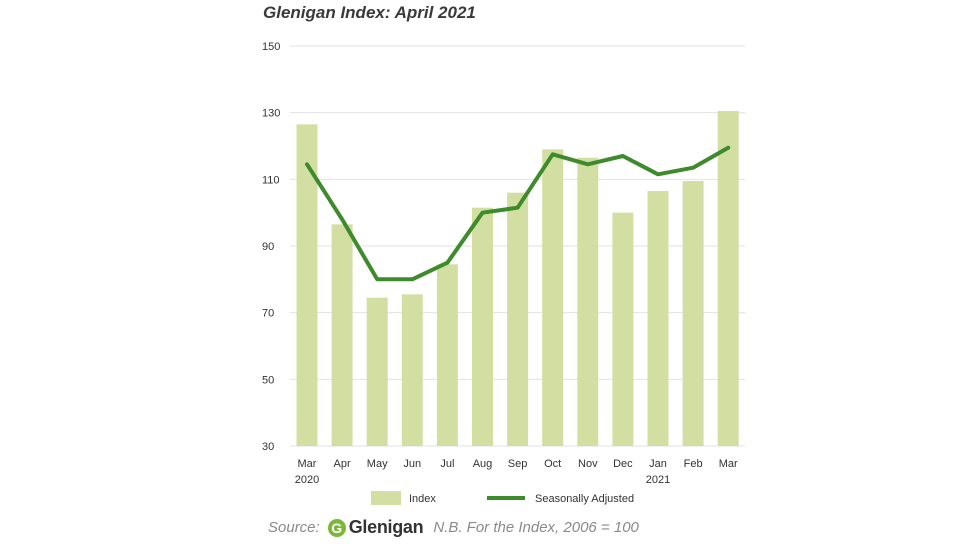 The height and width of the screenshot is (548, 963). Describe the element at coordinates (336, 527) in the screenshot. I see `glenigan-logo-icon: G` at that location.